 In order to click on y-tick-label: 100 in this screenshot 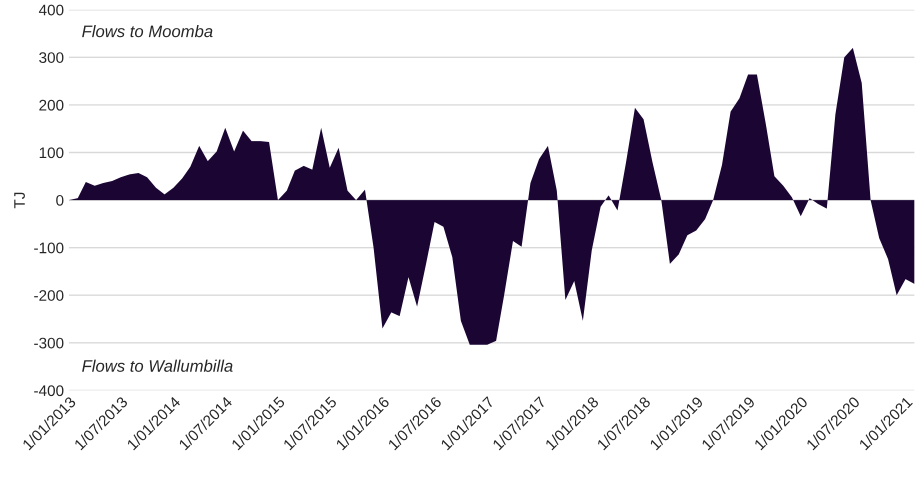, I will do `click(52, 152)`.